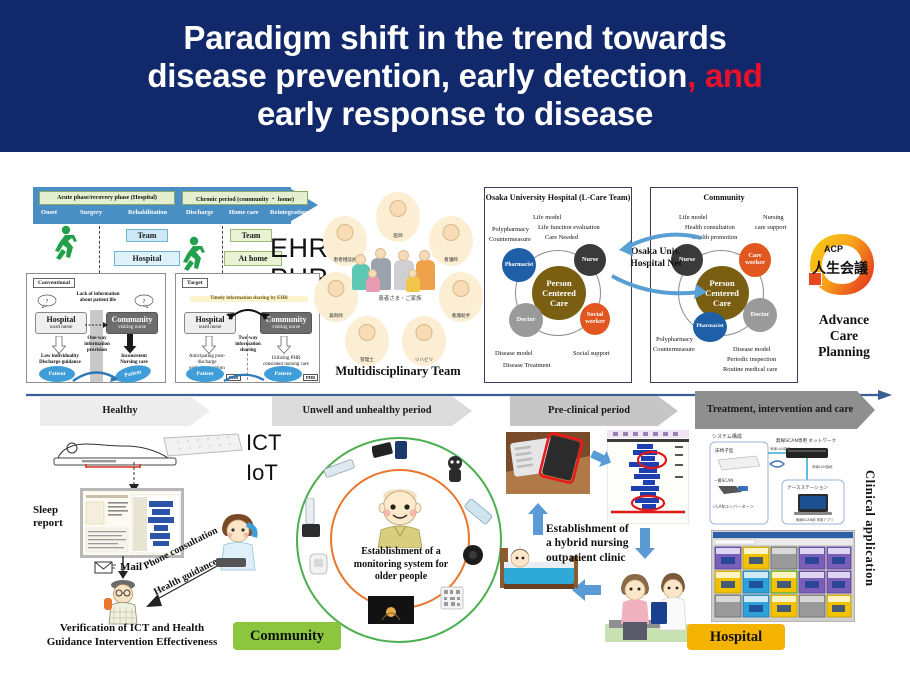  I want to click on community-wheel-title: Community, so click(724, 197).